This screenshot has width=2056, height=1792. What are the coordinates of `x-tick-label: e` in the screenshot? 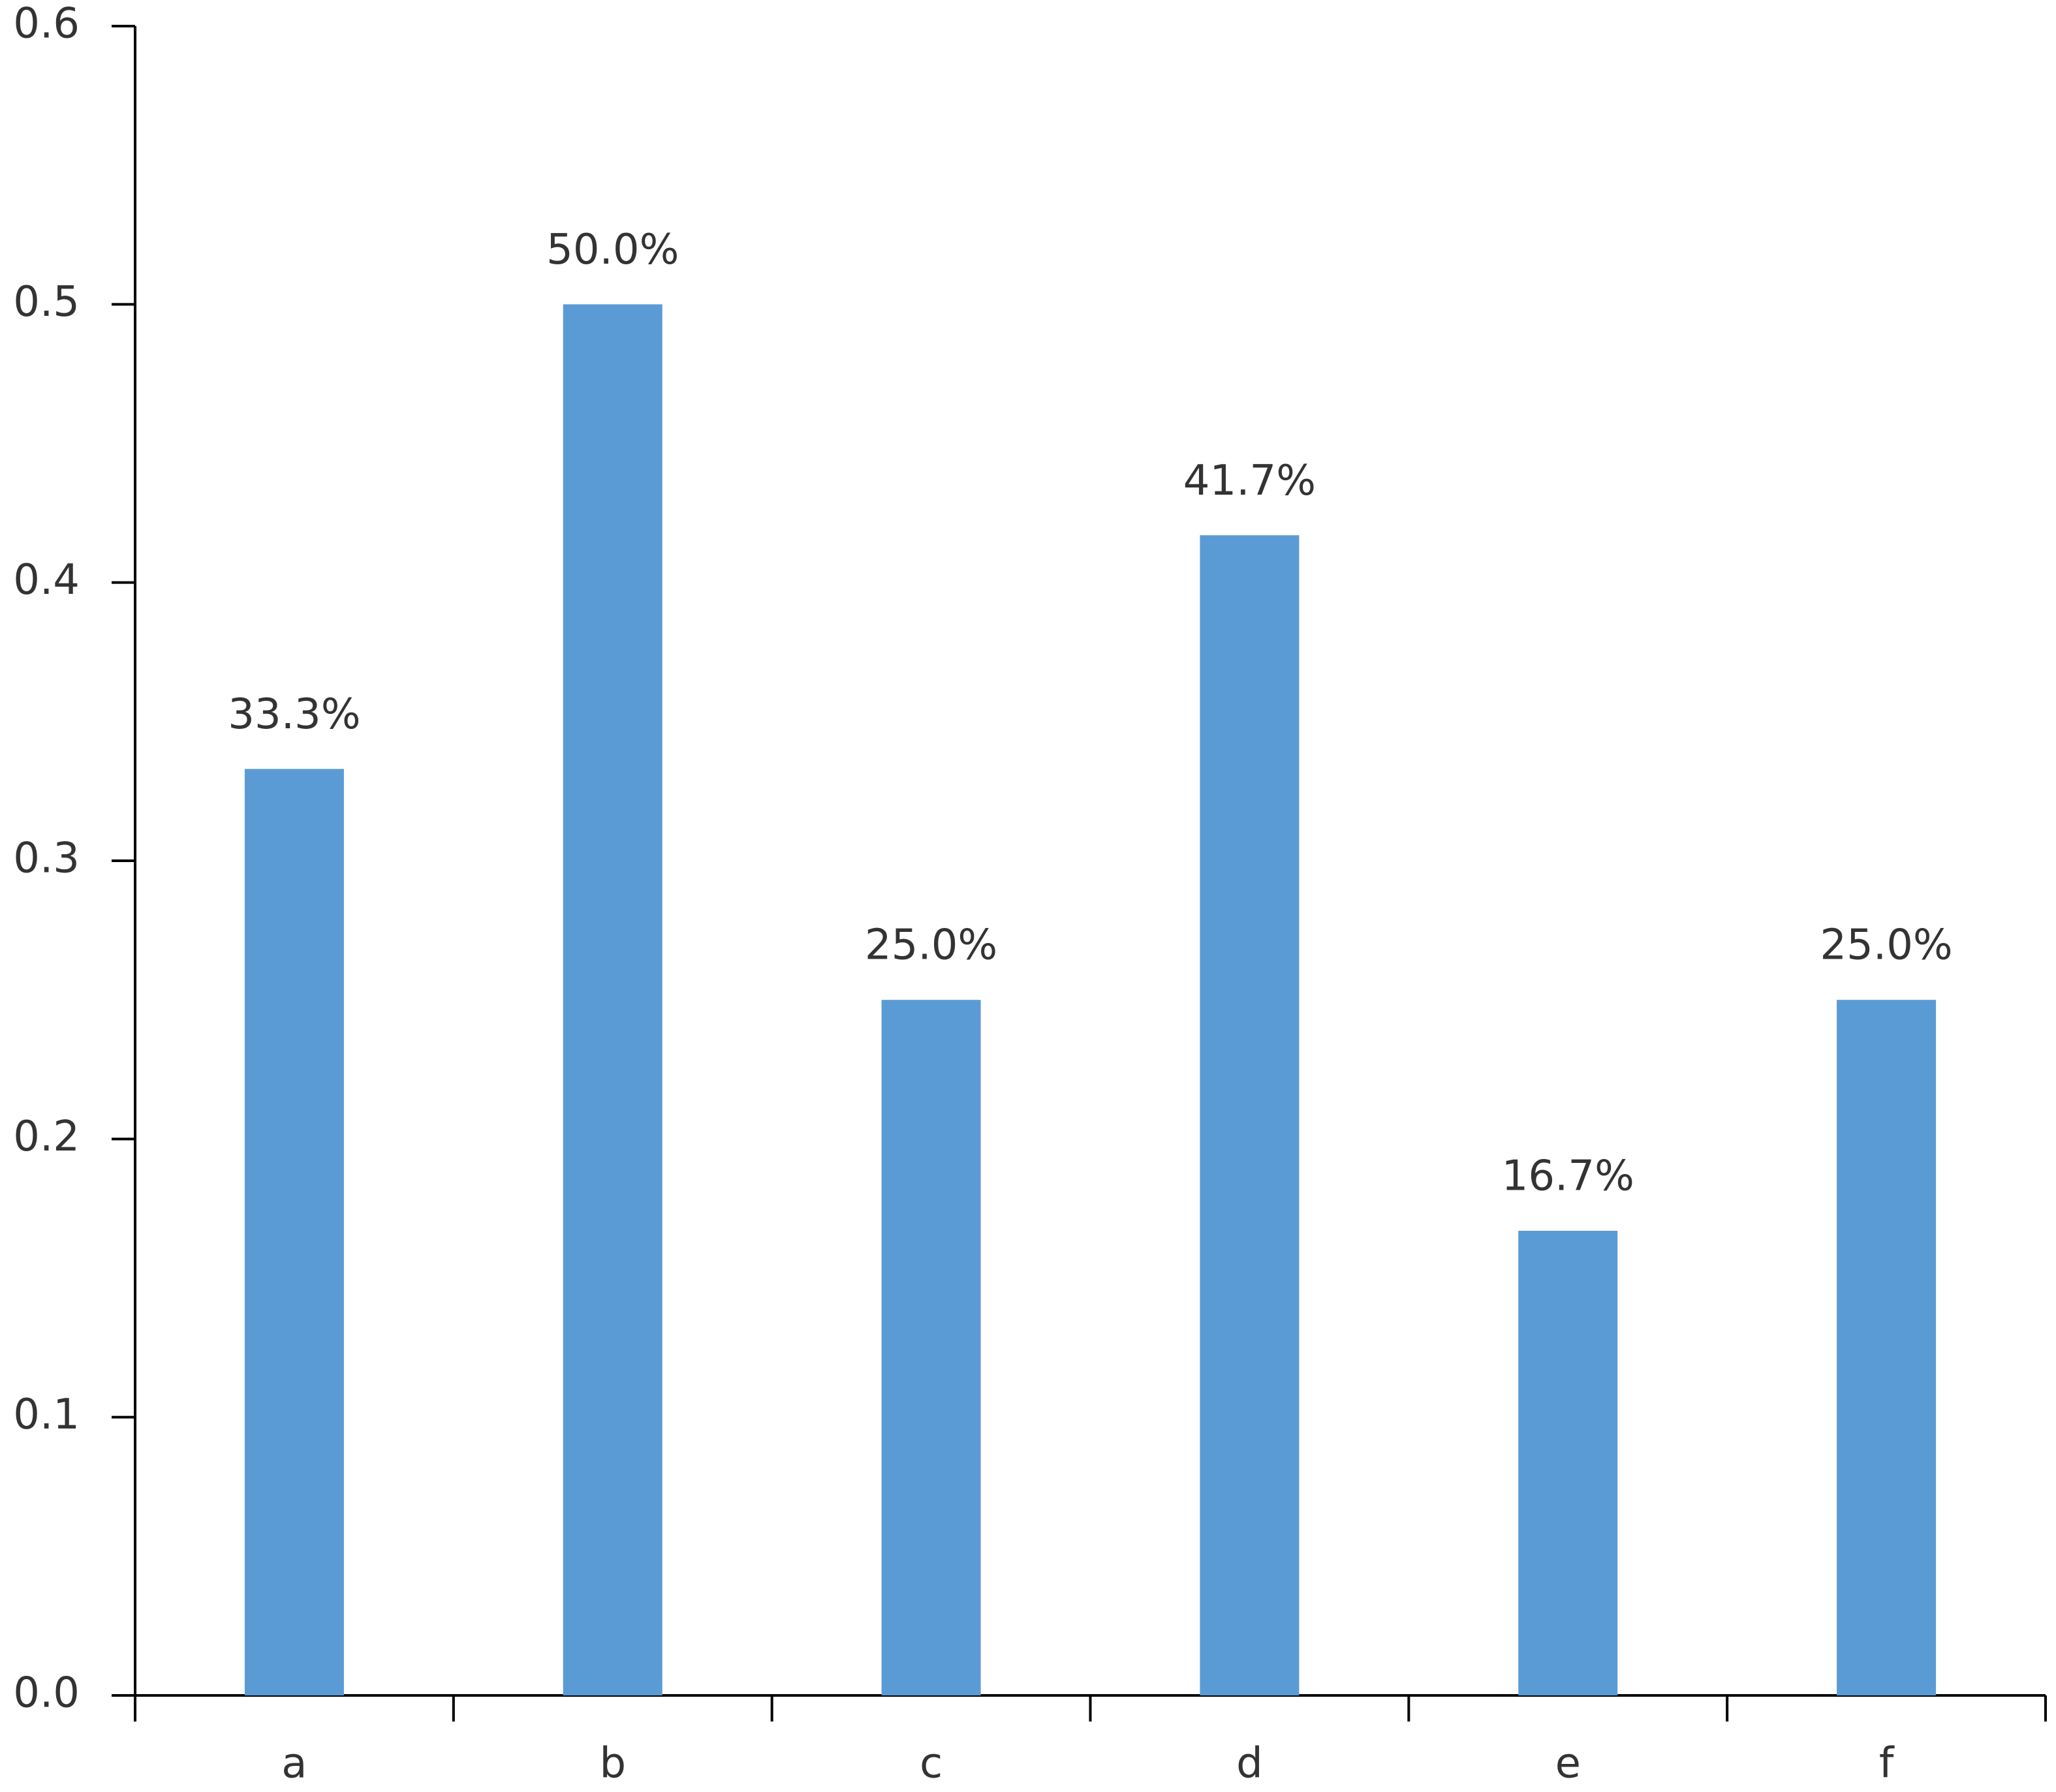 It's located at (1568, 1764).